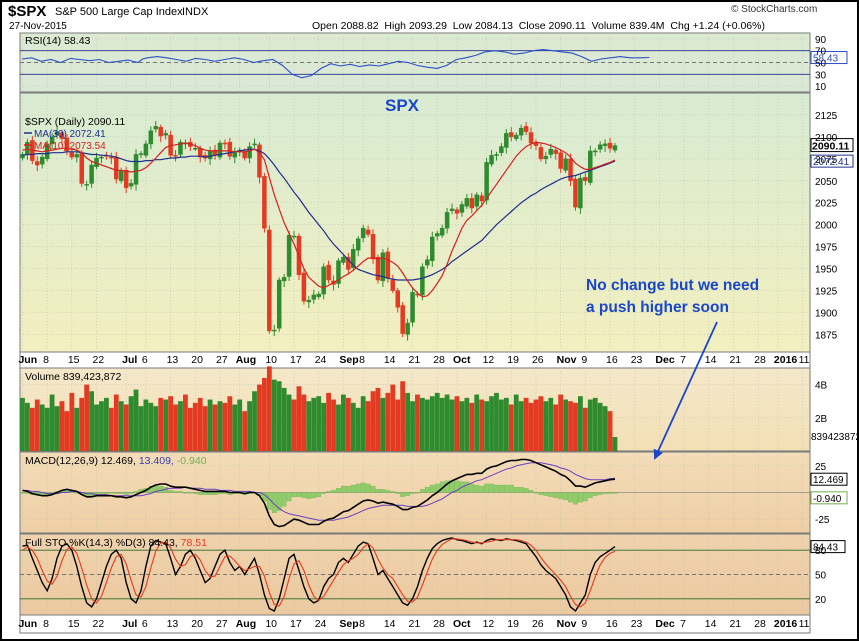 The height and width of the screenshot is (641, 859). I want to click on x-tick-label: Aug, so click(246, 624).